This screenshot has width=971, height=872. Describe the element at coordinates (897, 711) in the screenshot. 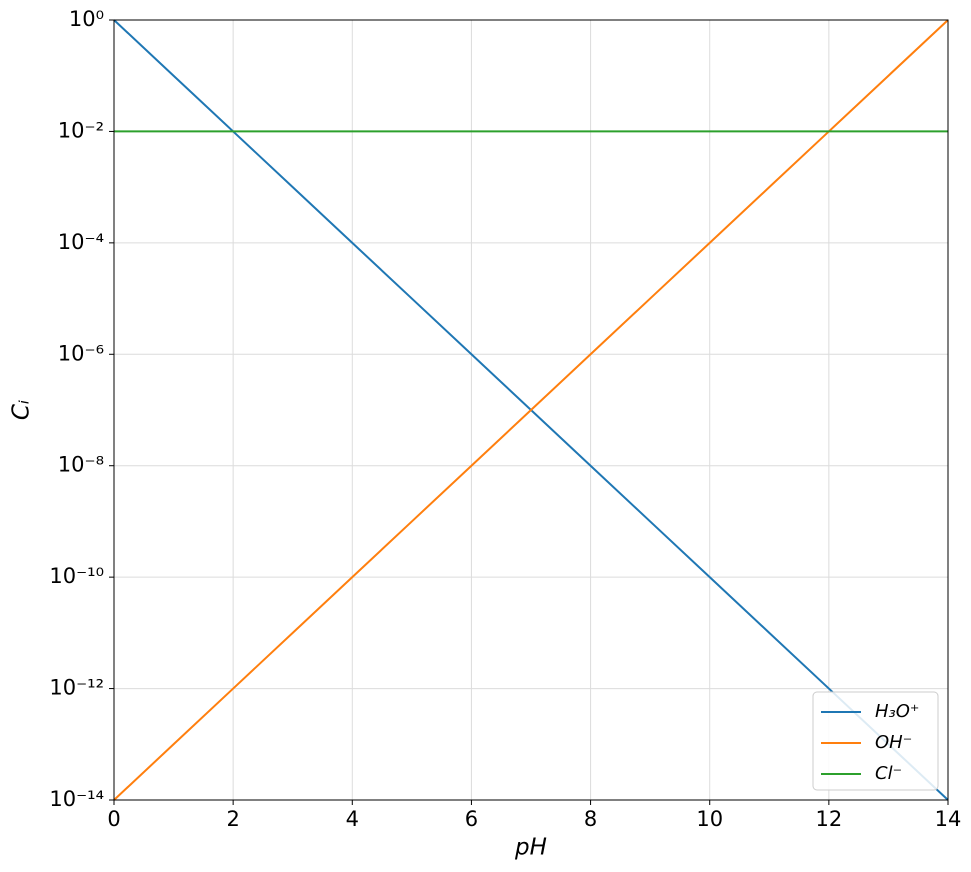

I see `legend-label: H₃O⁺` at that location.